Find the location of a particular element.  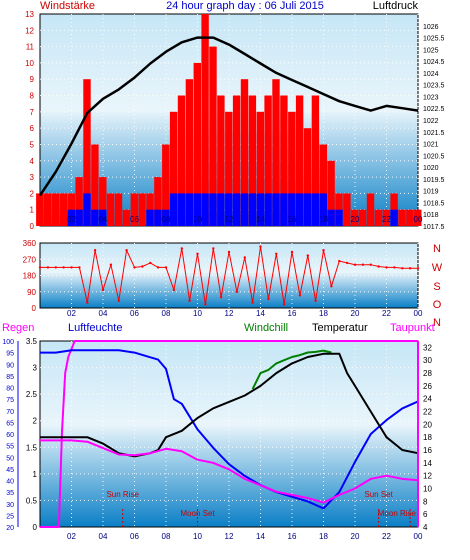

pressure-tick-label: 1018.5 is located at coordinates (434, 203).